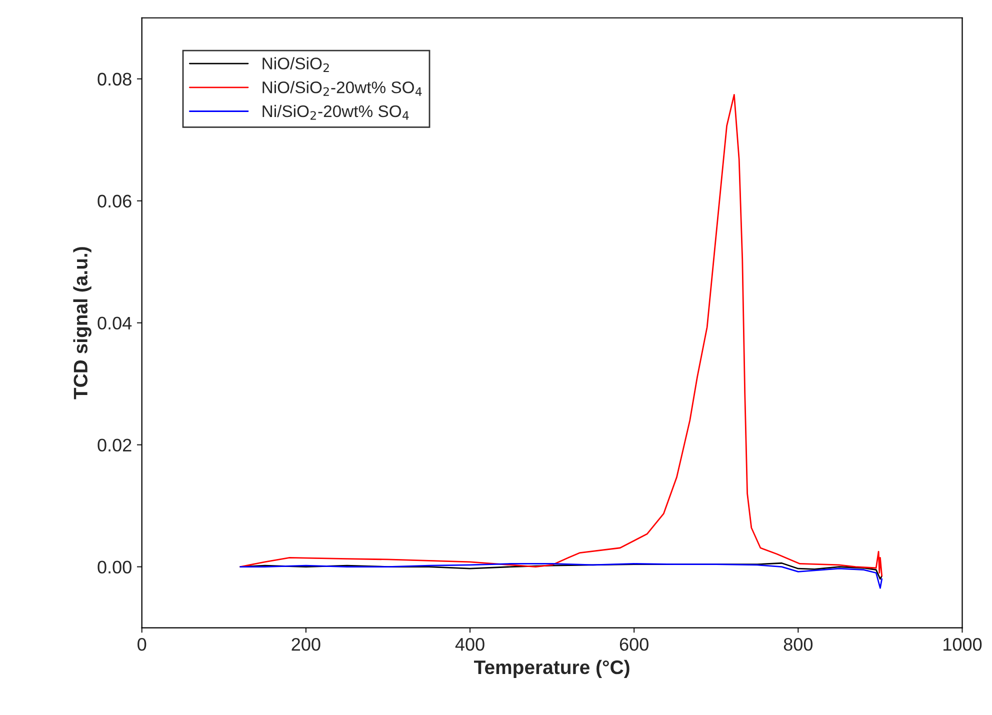  I want to click on y-tick-label: 0.00, so click(115, 567).